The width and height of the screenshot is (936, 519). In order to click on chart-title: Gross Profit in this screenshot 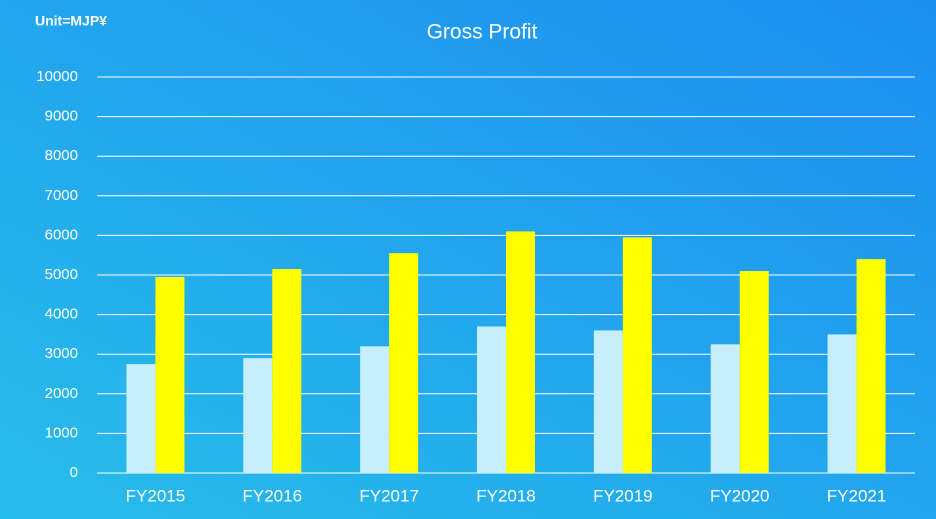, I will do `click(482, 32)`.